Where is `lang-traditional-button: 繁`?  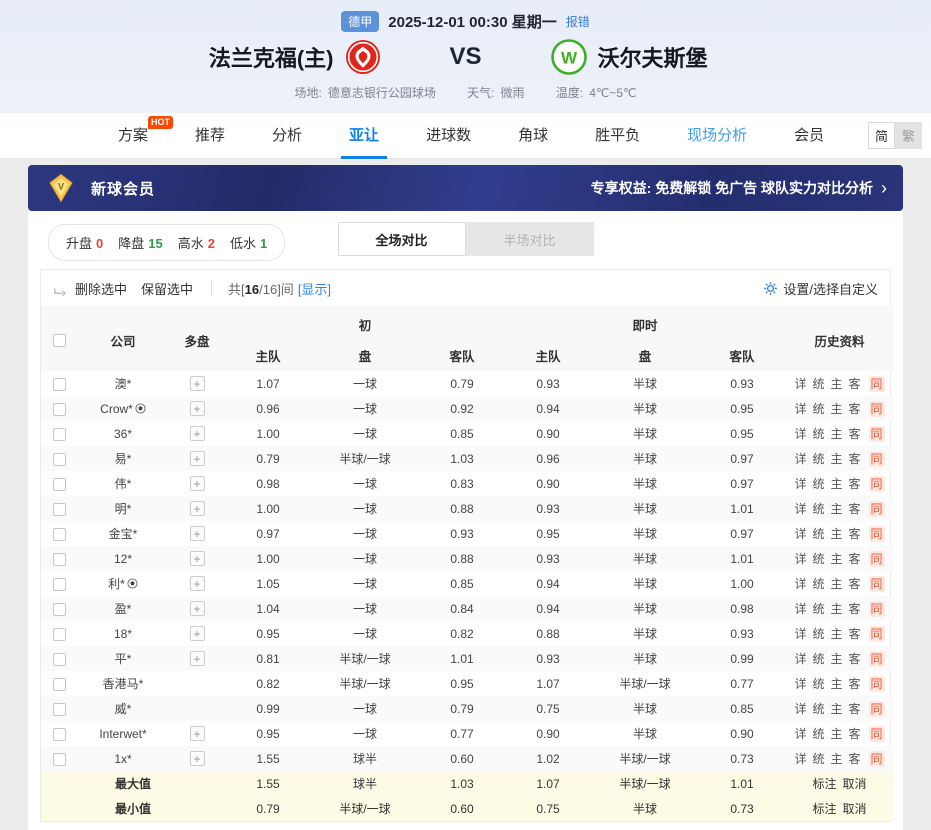 lang-traditional-button: 繁 is located at coordinates (908, 135).